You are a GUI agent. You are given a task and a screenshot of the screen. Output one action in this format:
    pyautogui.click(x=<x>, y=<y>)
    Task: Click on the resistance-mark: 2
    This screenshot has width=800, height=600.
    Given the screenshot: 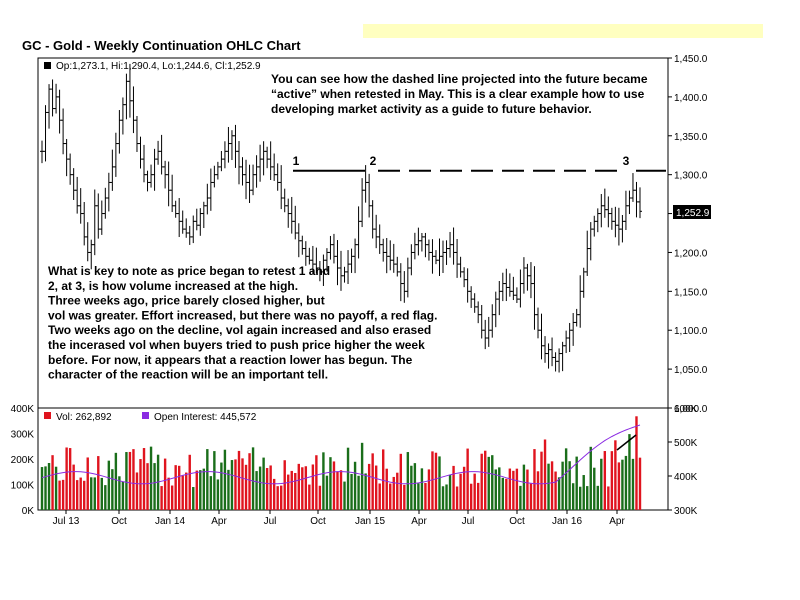 What is the action you would take?
    pyautogui.click(x=373, y=161)
    